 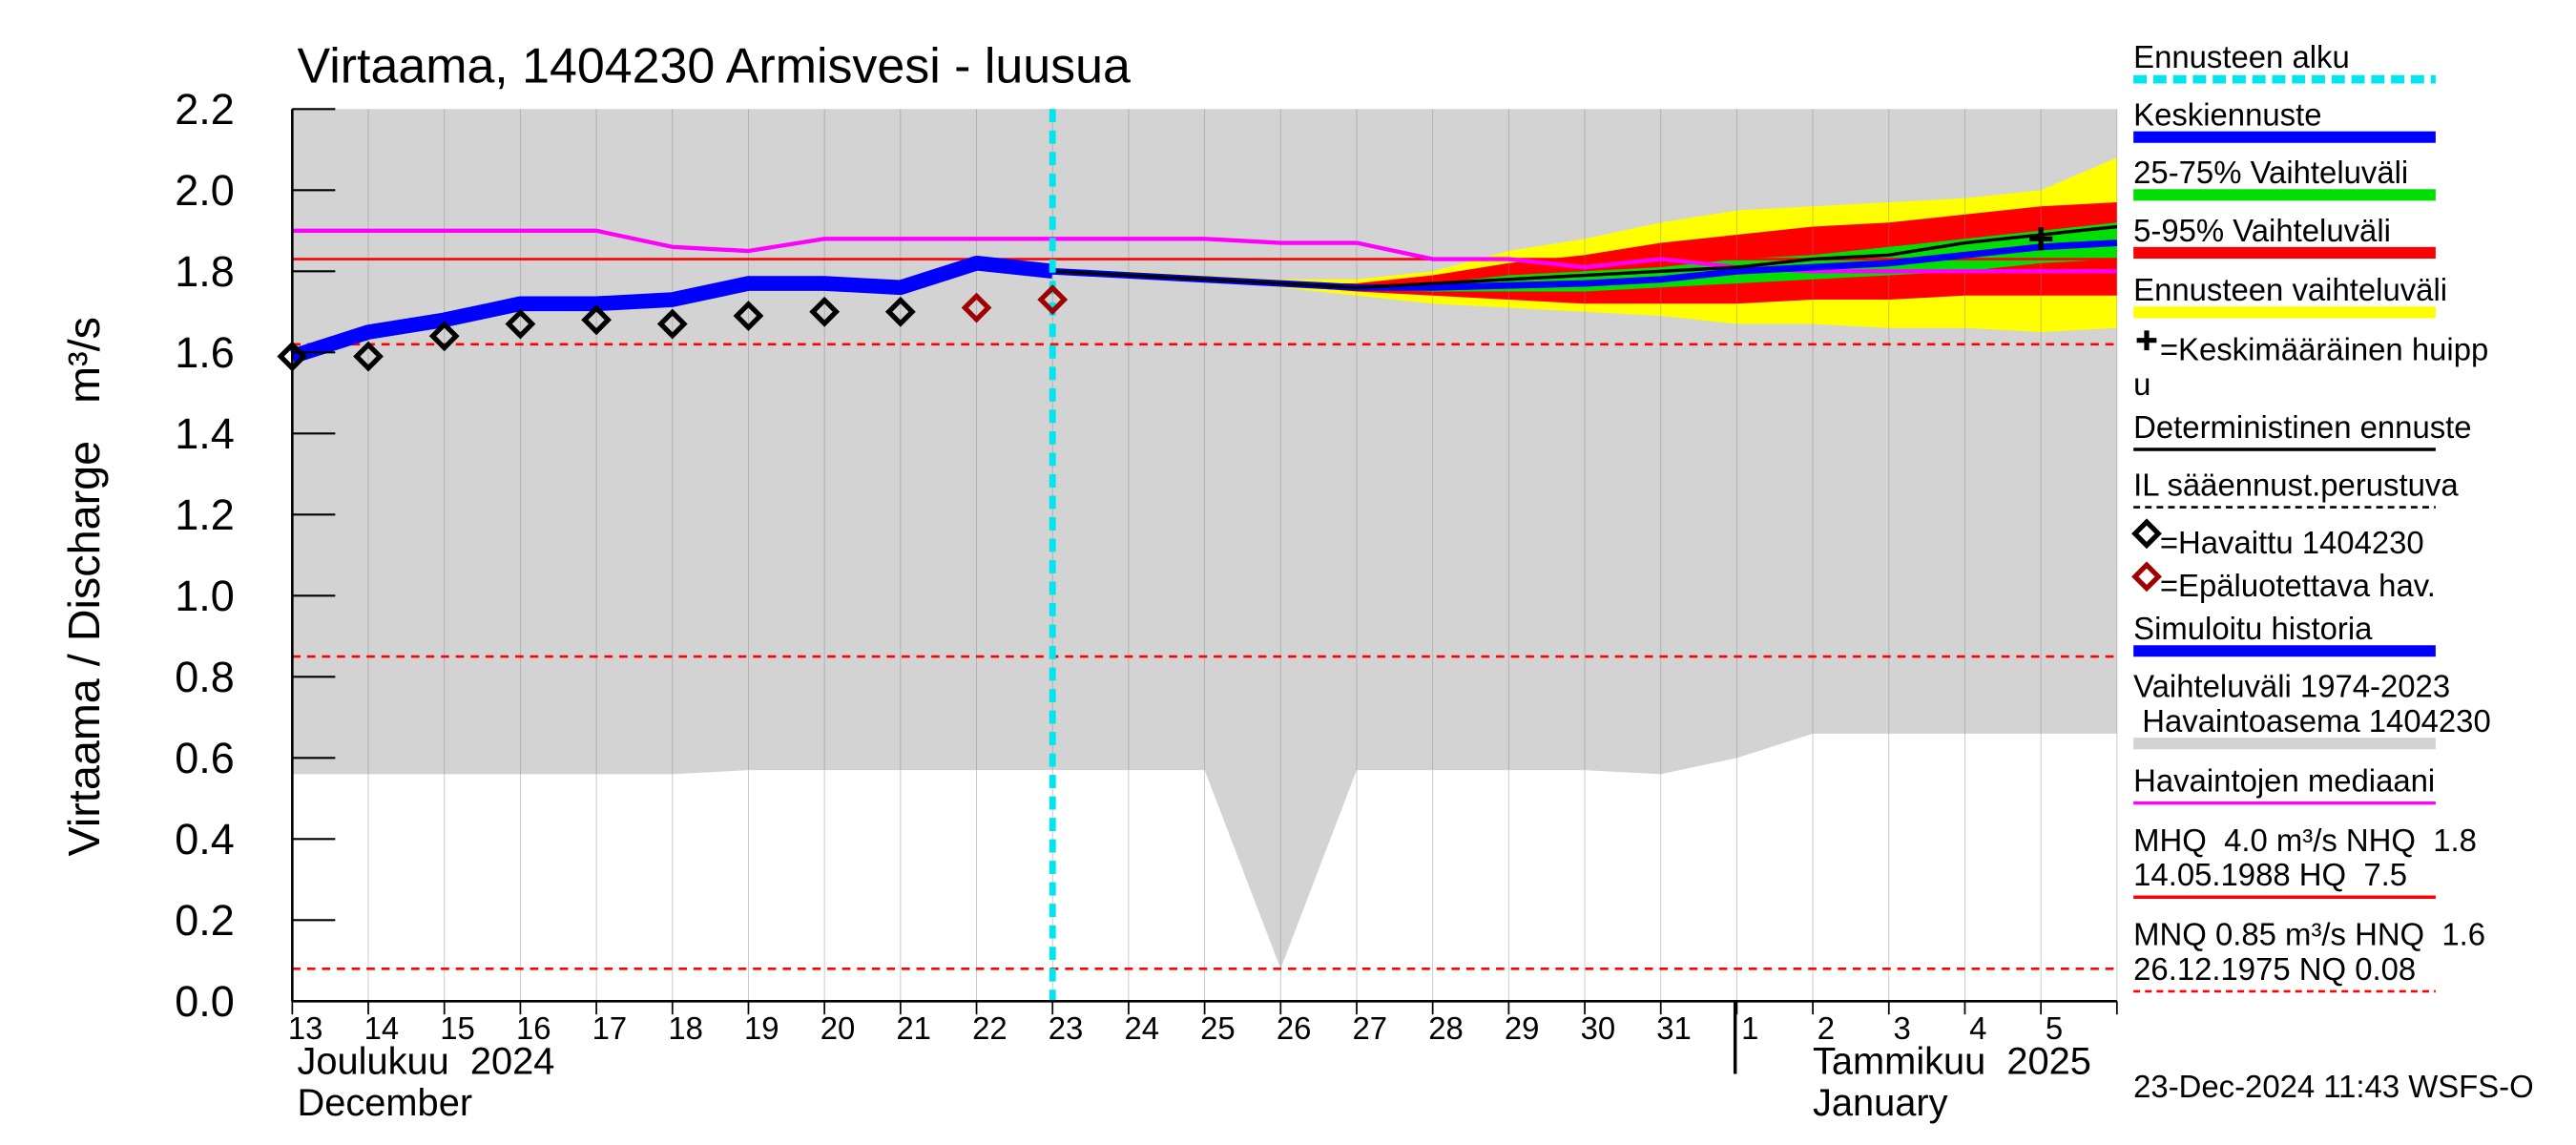 What do you see at coordinates (990, 1028) in the screenshot?
I see `x-tick-label: 22` at bounding box center [990, 1028].